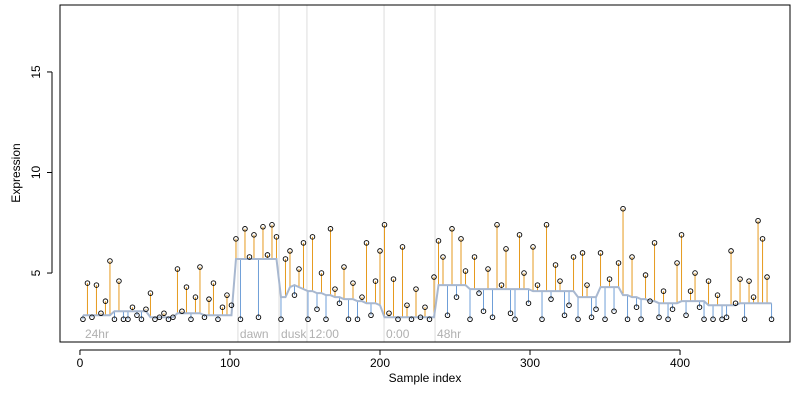  Describe the element at coordinates (16, 172) in the screenshot. I see `y-axis-label: Expression` at that location.